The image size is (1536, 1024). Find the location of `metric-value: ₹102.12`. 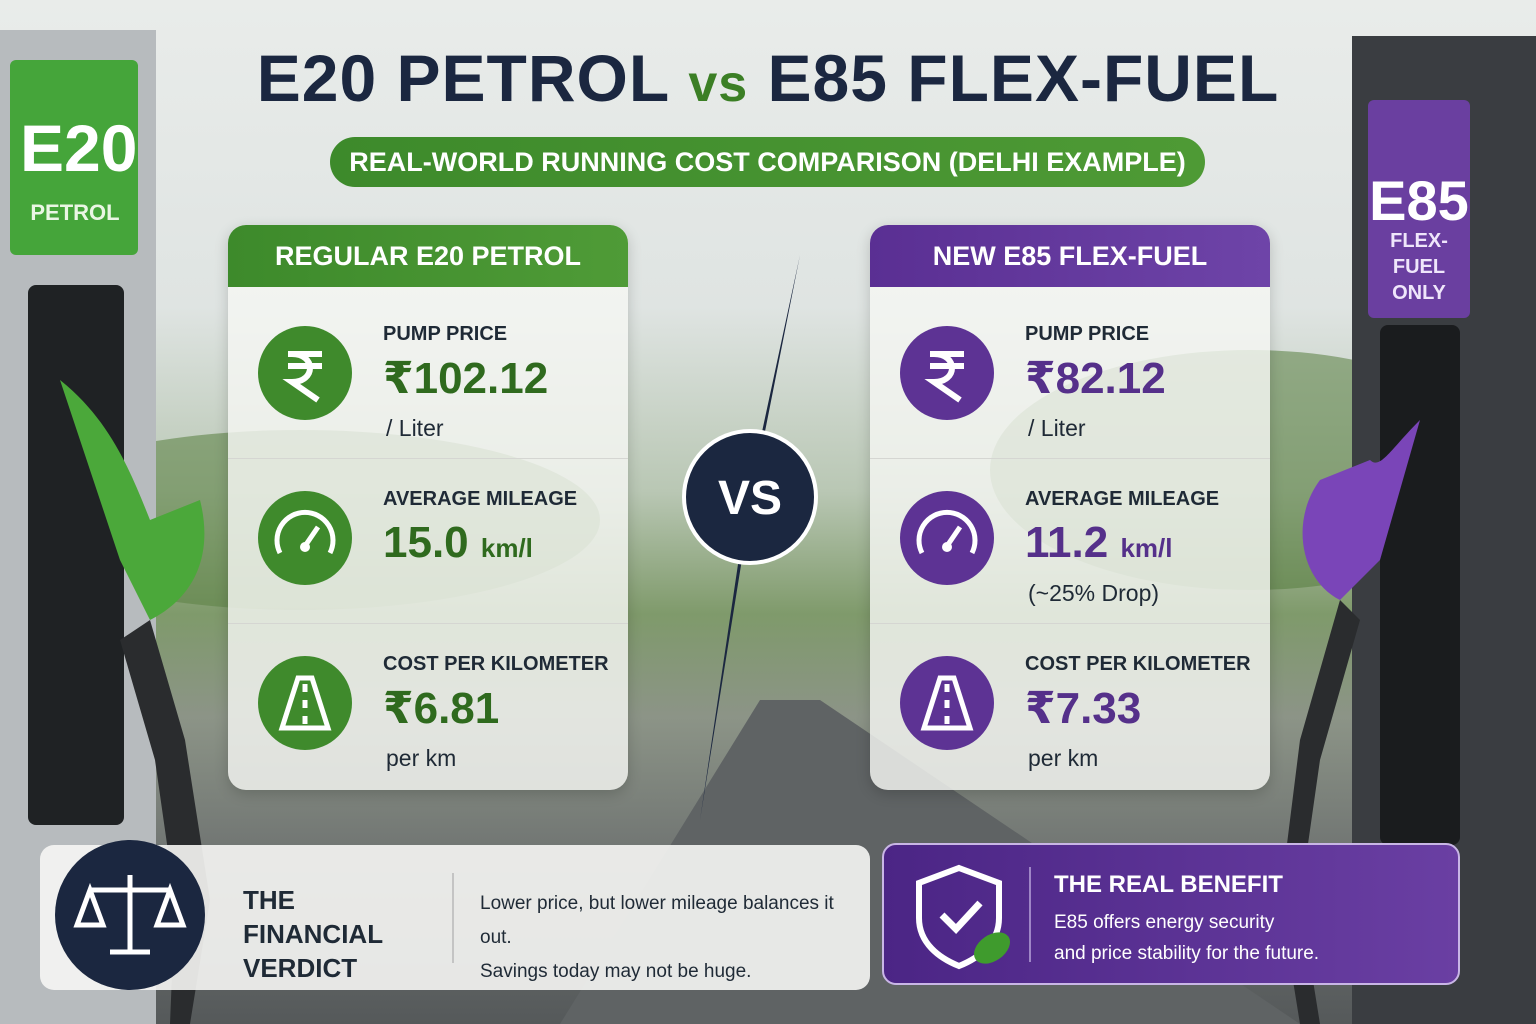

metric-value: ₹102.12 is located at coordinates (465, 378).